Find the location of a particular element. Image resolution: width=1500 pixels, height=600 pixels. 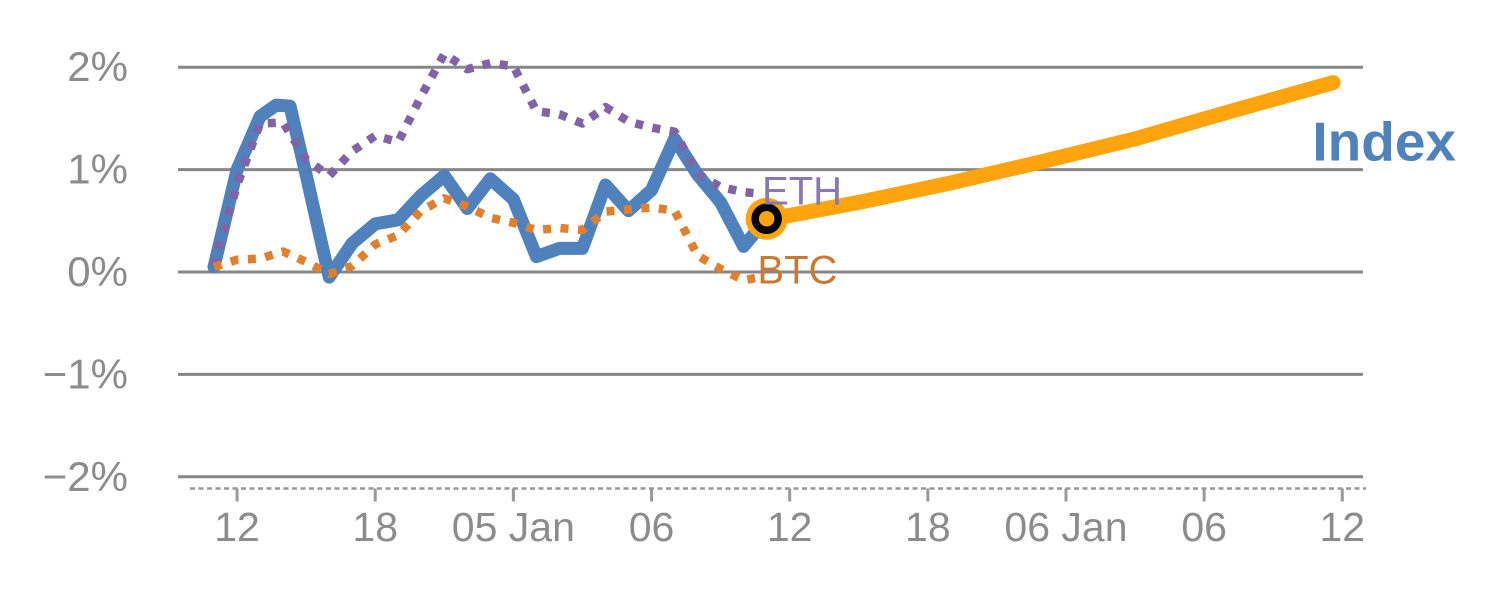

series-btc-line is located at coordinates (484, 239).